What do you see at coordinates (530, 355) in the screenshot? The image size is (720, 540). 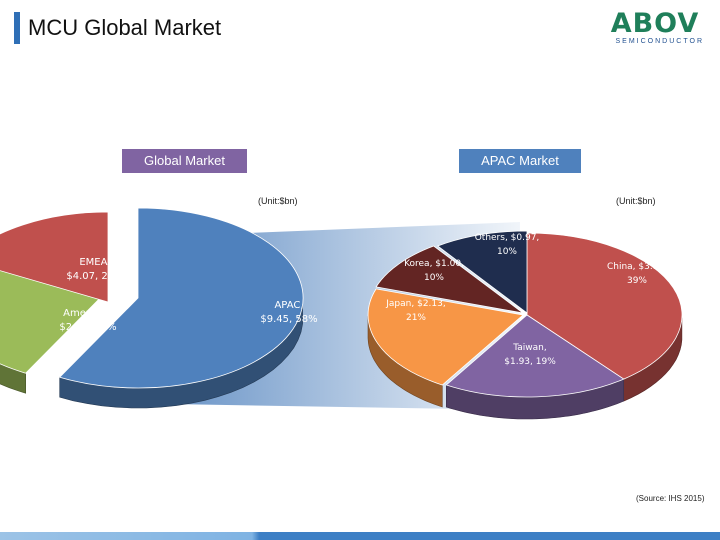 I see `data-label-taiwan: Taiwan, $1.93, 19%` at bounding box center [530, 355].